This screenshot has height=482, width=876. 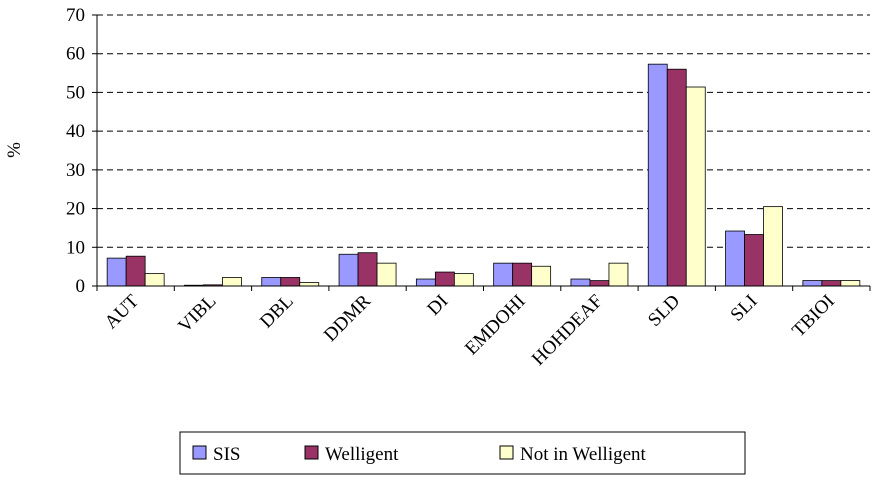 I want to click on y-axis-label: %, so click(x=14, y=150).